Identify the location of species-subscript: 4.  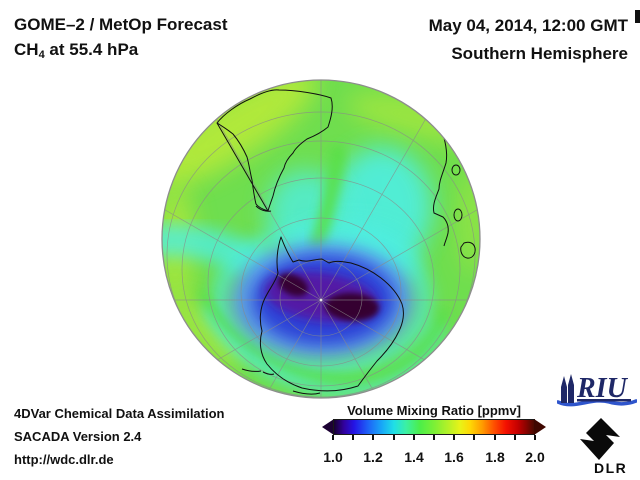
(41, 55).